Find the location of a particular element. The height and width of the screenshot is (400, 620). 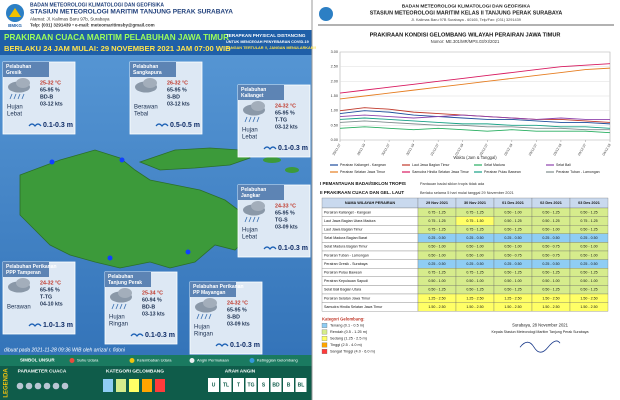

y-tick-label: 3.00 is located at coordinates (334, 52).